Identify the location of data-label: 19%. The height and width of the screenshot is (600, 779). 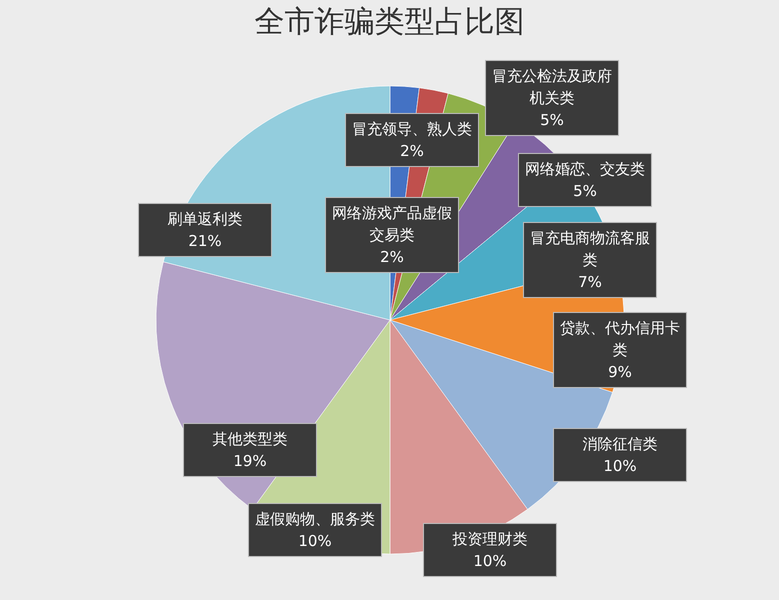
(250, 461).